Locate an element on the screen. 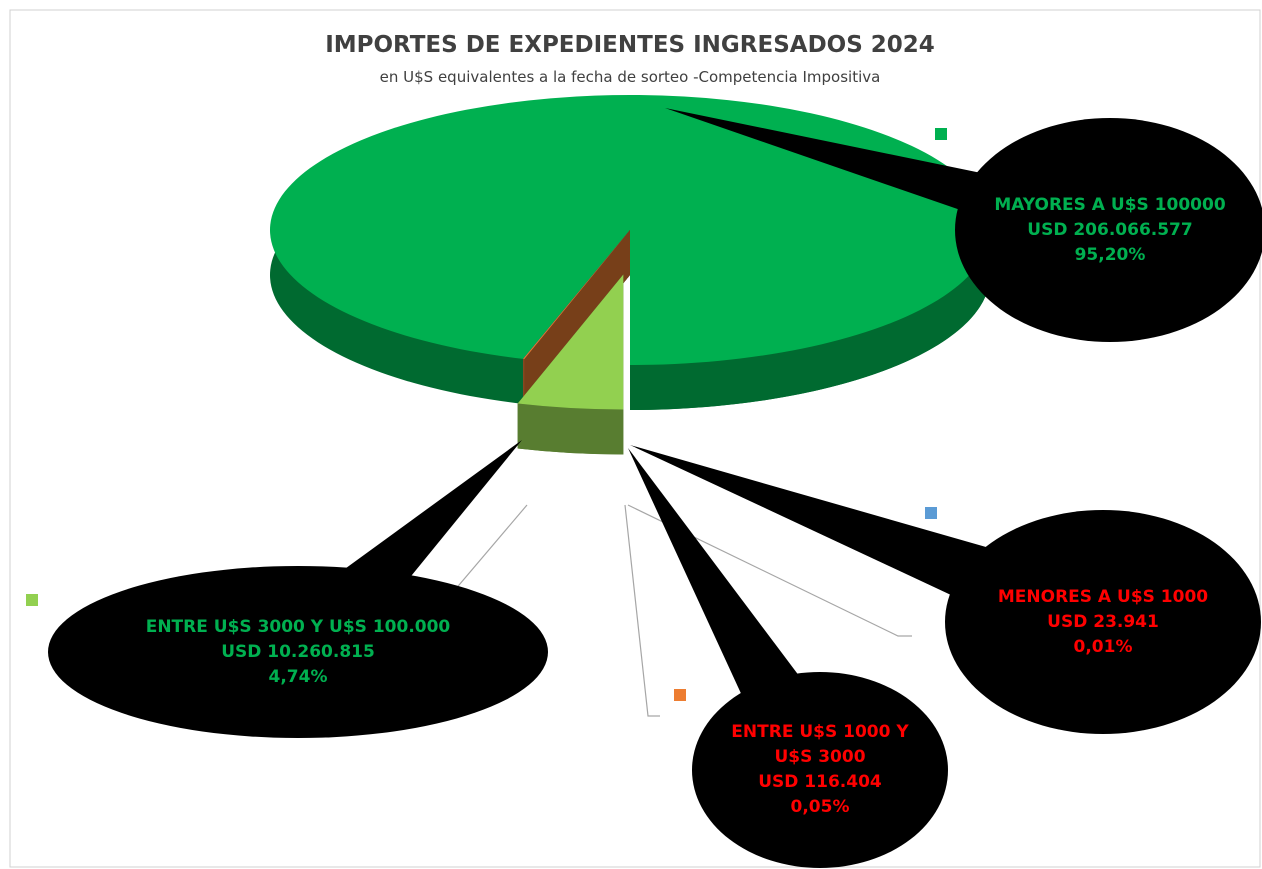 The width and height of the screenshot is (1262, 869). slice-group is located at coordinates (570, 364).